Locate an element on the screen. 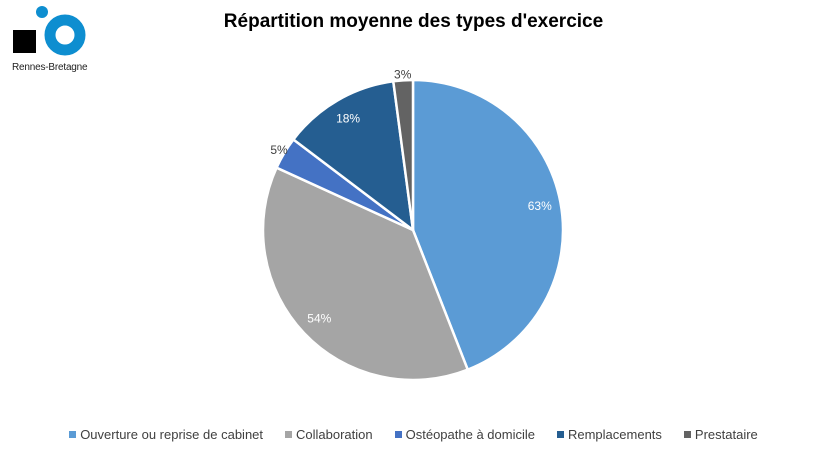 This screenshot has height=458, width=827. legend-item: Remplacements is located at coordinates (609, 434).